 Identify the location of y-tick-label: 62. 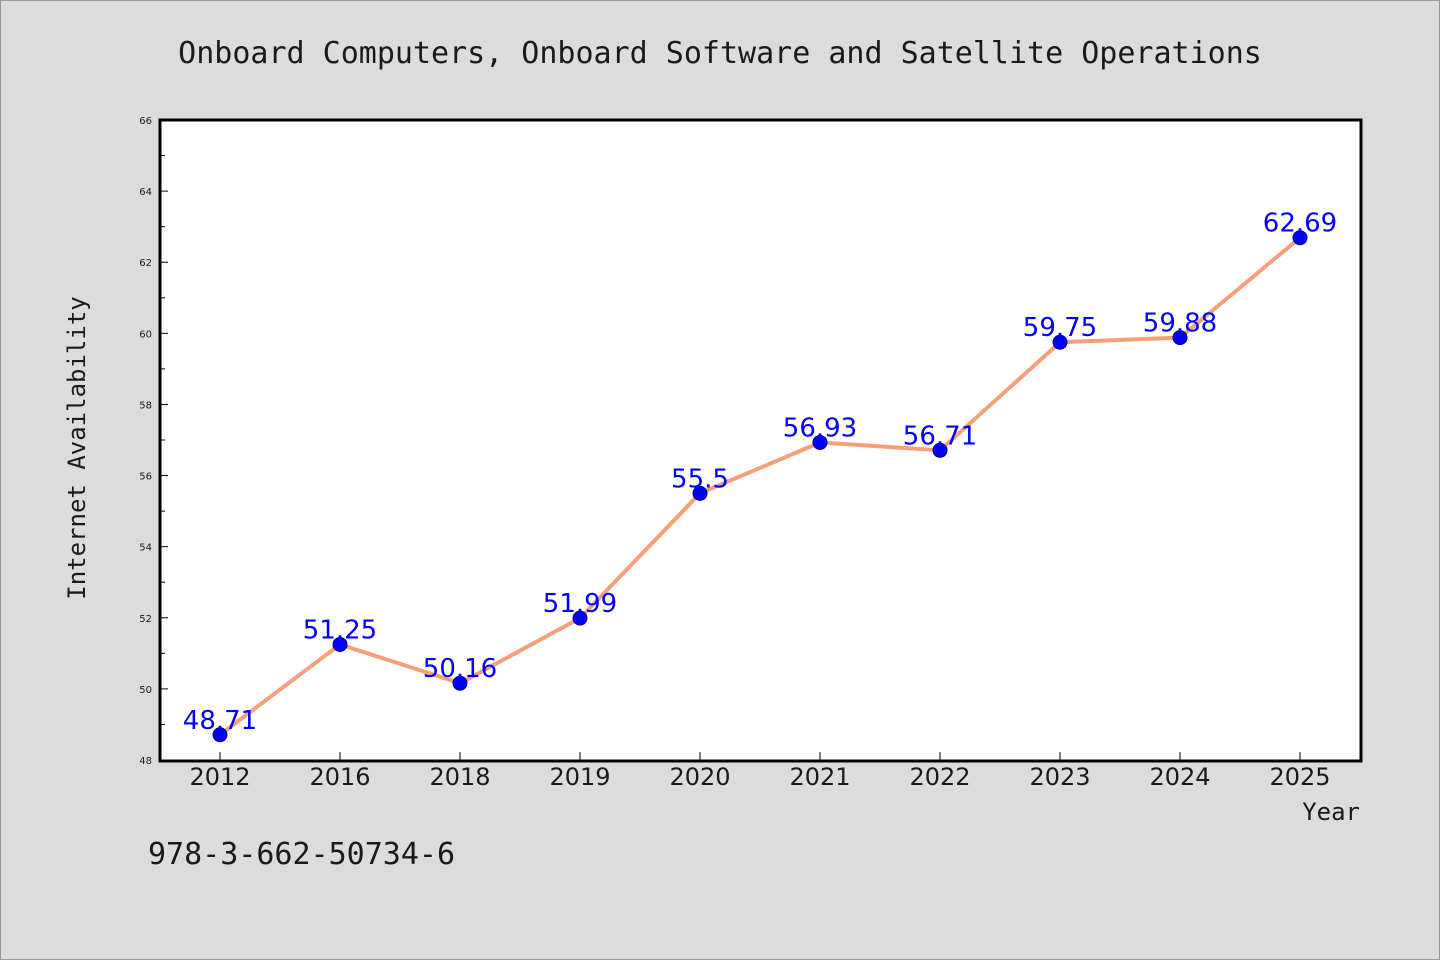
(145, 263).